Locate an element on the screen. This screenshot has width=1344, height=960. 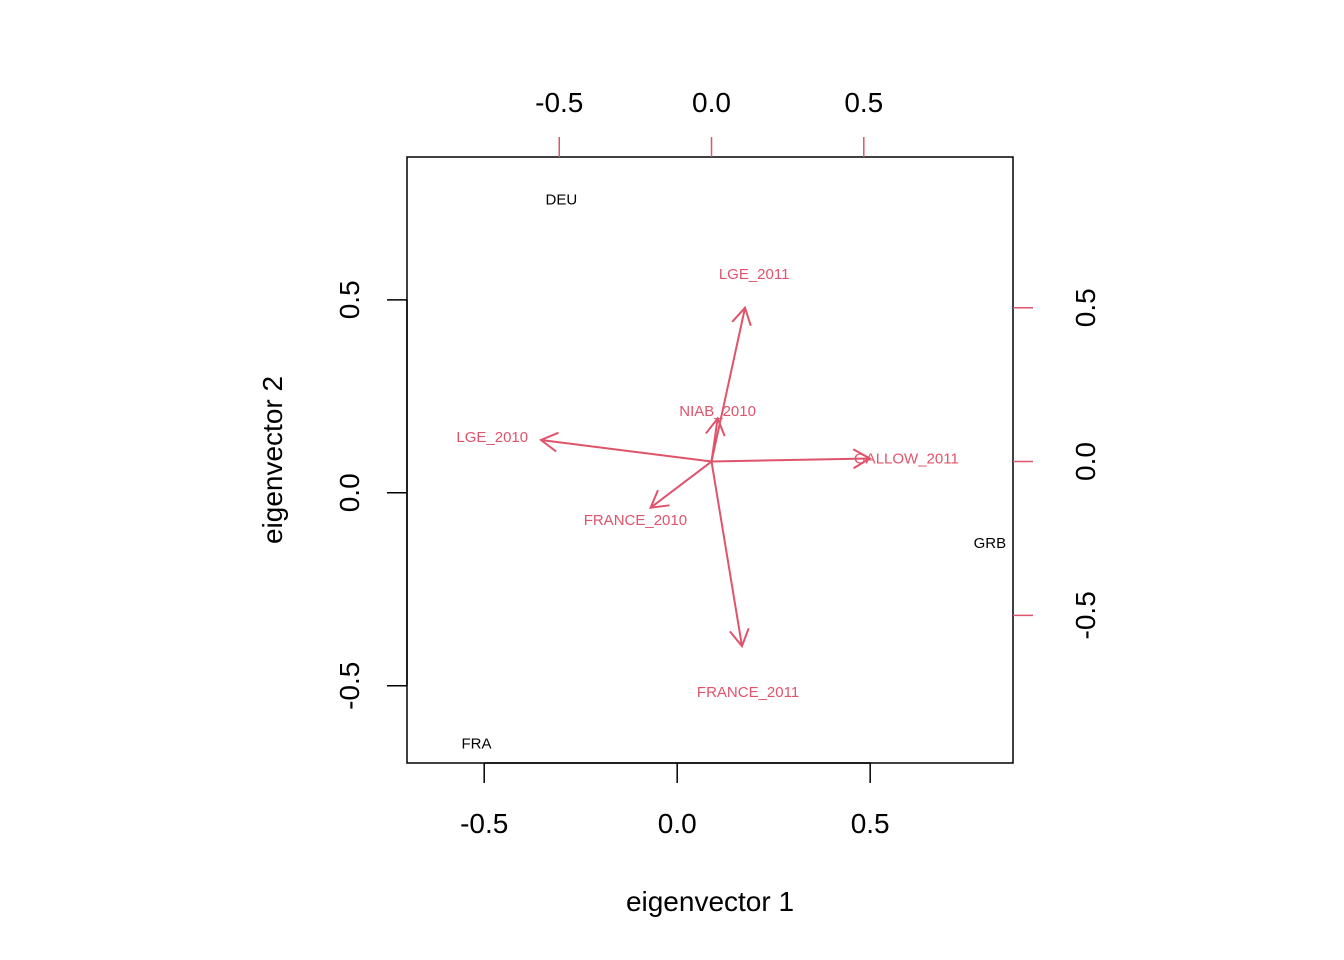
variable-label: FRANCE_2010 is located at coordinates (635, 520).